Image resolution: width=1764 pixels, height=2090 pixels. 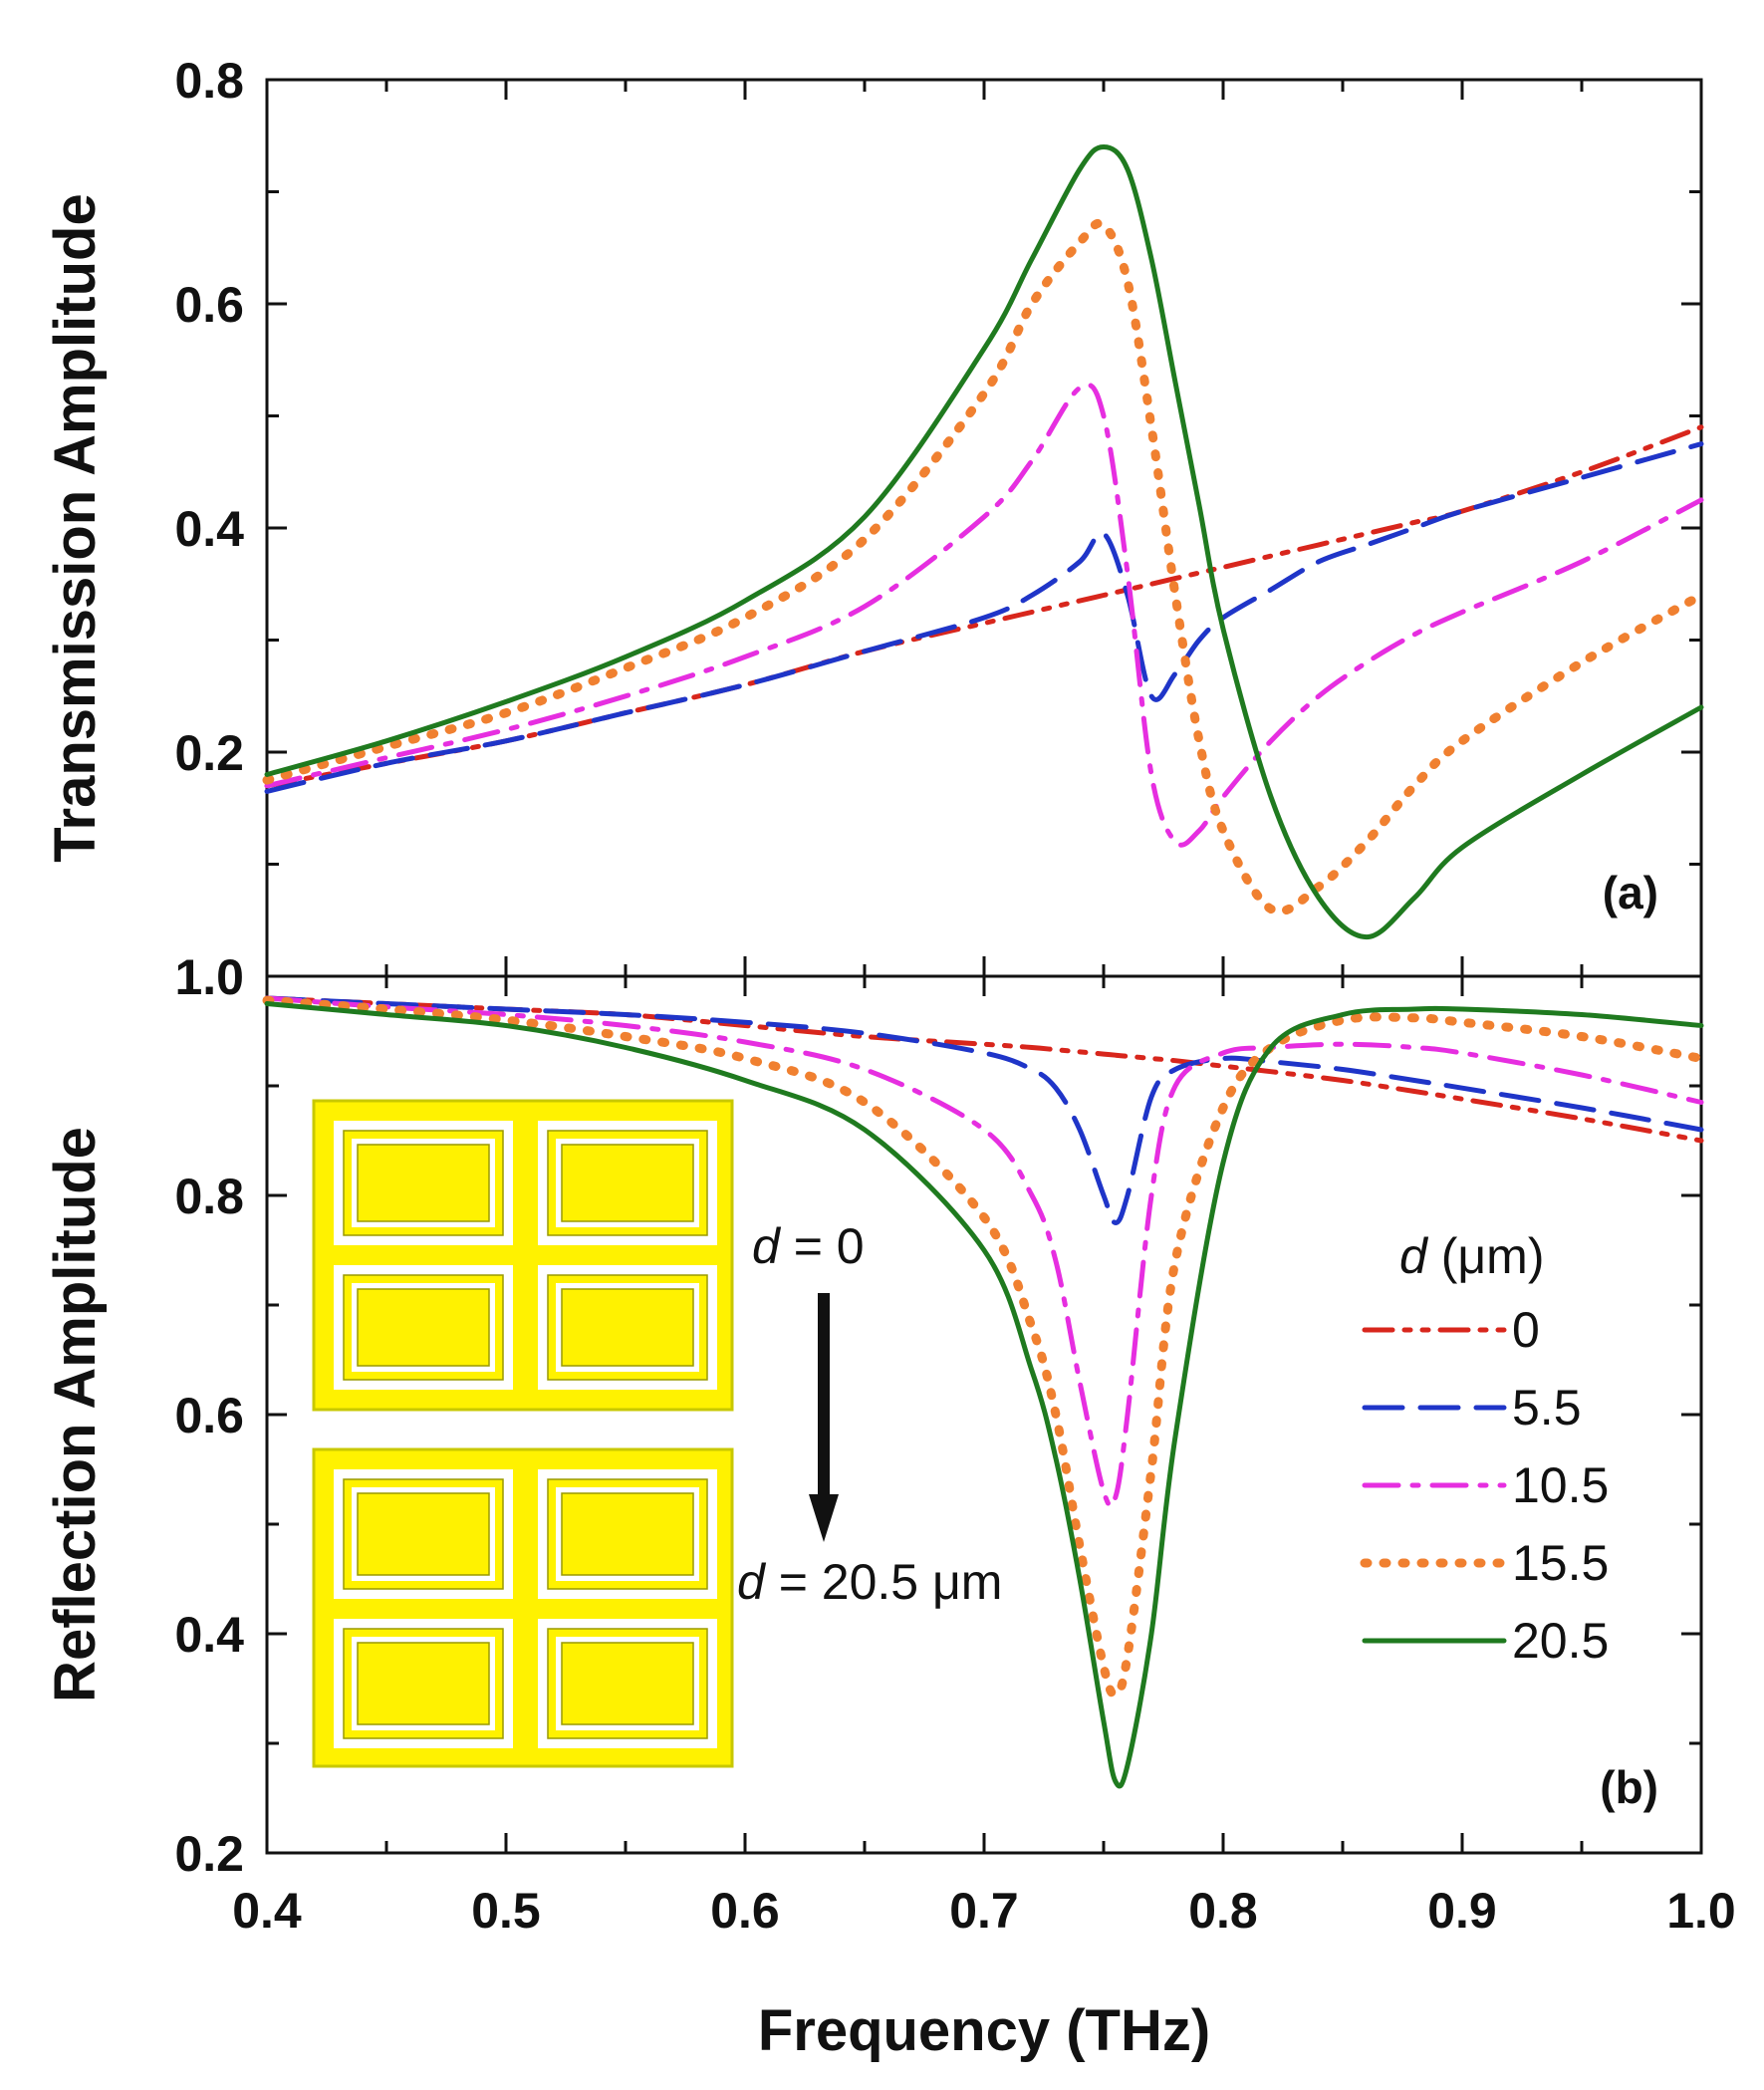 I want to click on x-axis-title: Frequency (THz), so click(x=984, y=2030).